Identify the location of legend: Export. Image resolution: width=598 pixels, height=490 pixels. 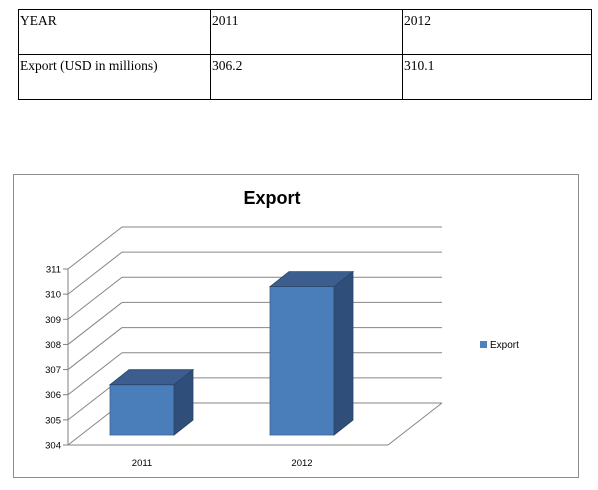
(499, 345).